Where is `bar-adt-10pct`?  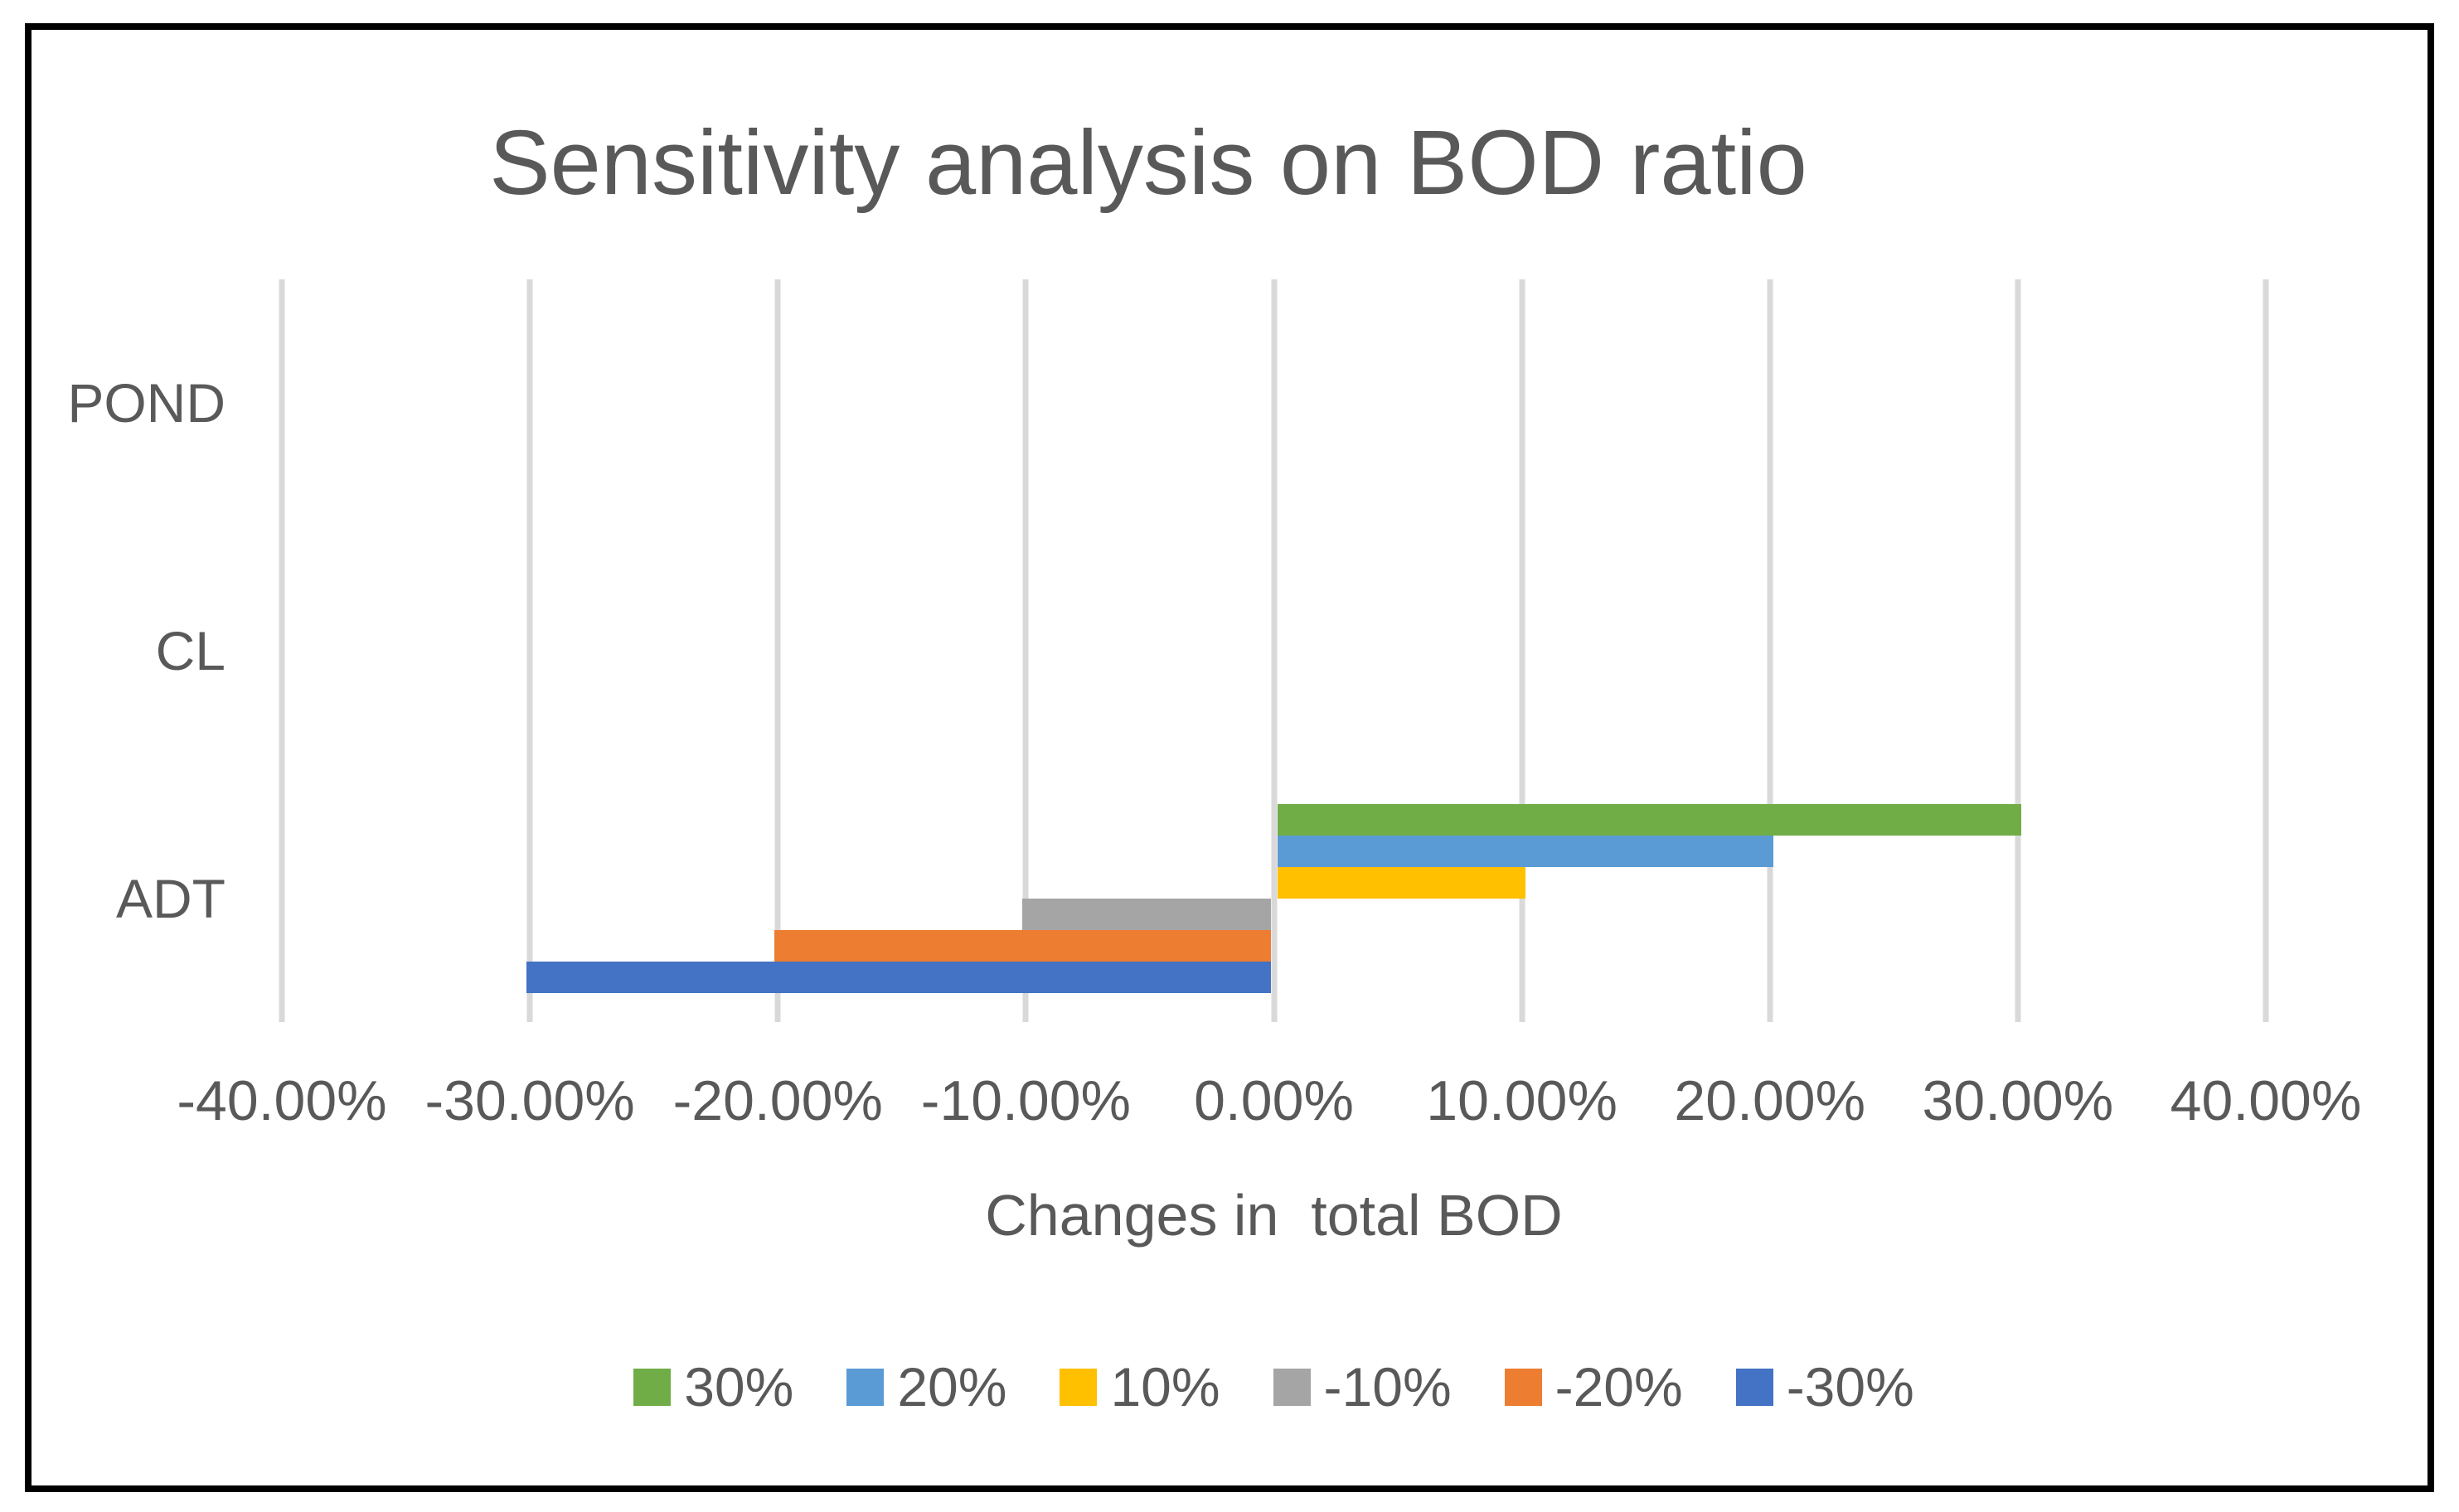
bar-adt-10pct is located at coordinates (1401, 882).